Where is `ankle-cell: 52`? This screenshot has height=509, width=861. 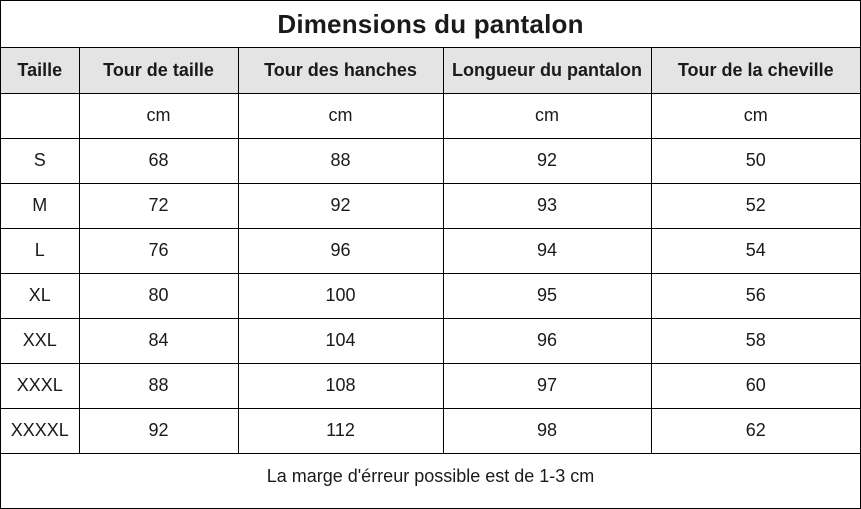 ankle-cell: 52 is located at coordinates (755, 205).